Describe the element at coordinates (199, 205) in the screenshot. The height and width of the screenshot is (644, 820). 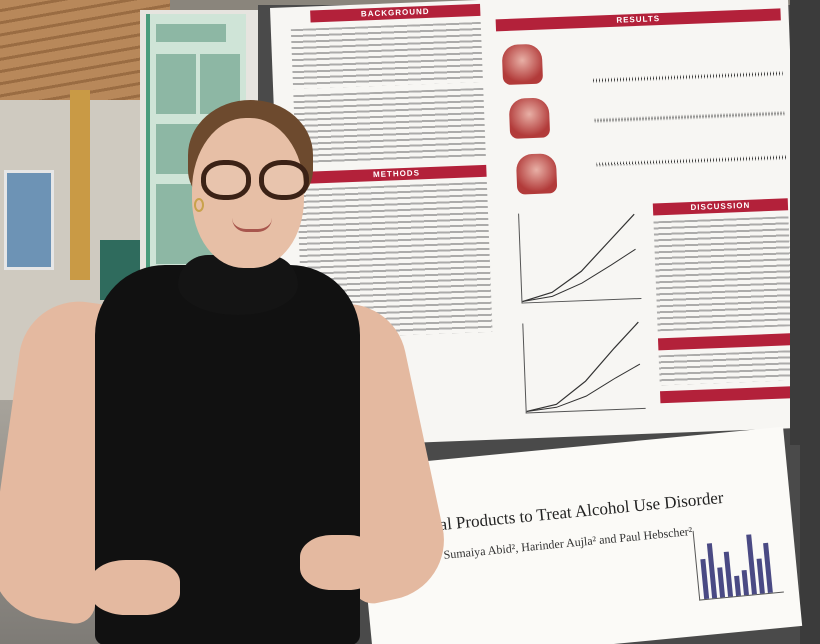
I see `earring` at that location.